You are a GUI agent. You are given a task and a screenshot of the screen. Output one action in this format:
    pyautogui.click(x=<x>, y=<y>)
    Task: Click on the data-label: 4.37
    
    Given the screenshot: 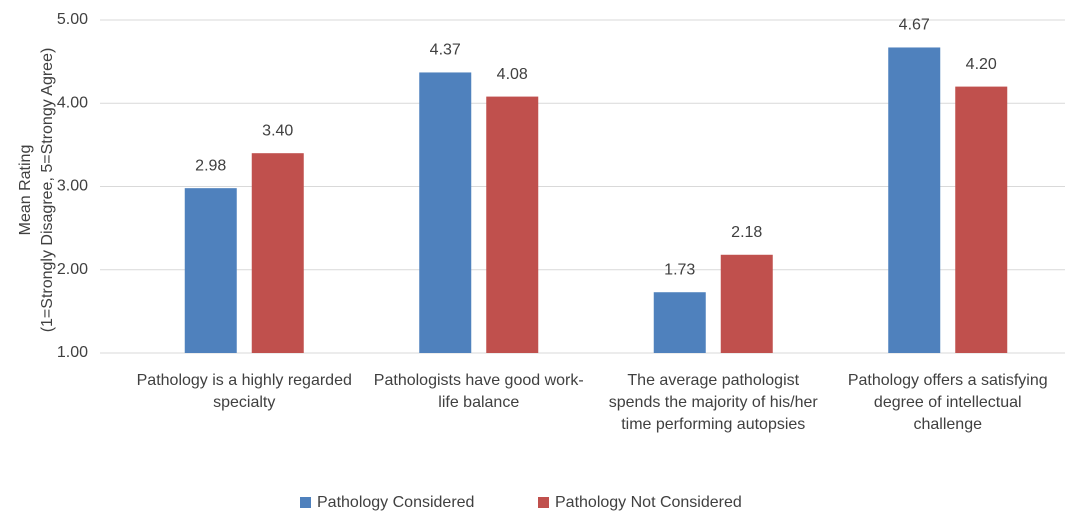 What is the action you would take?
    pyautogui.click(x=445, y=50)
    